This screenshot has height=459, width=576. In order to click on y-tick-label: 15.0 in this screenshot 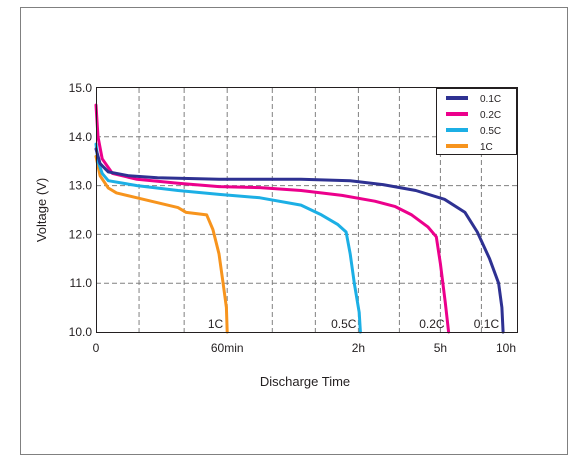, I will do `click(81, 88)`.